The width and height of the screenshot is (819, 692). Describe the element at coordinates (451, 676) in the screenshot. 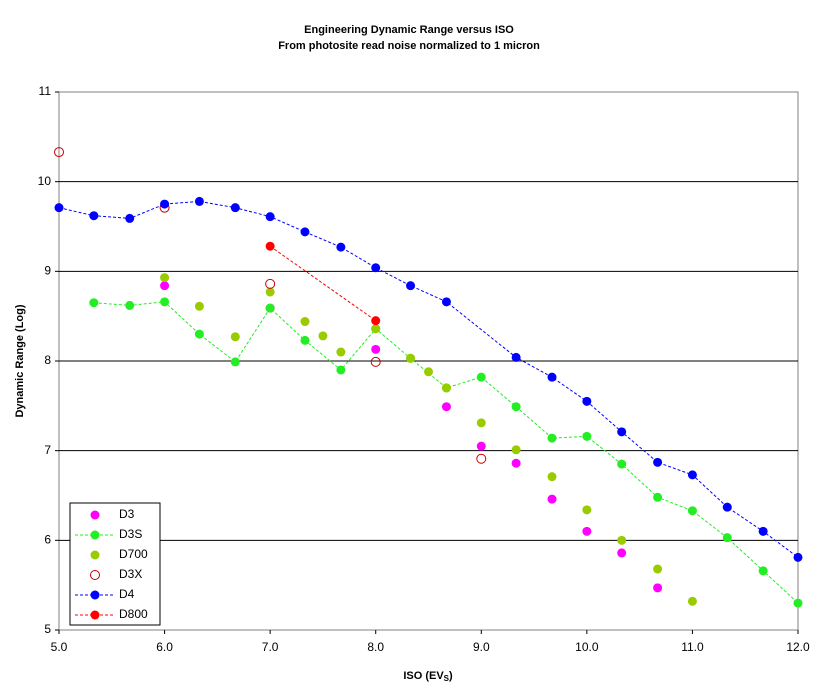

I see `x-label-close: )` at that location.